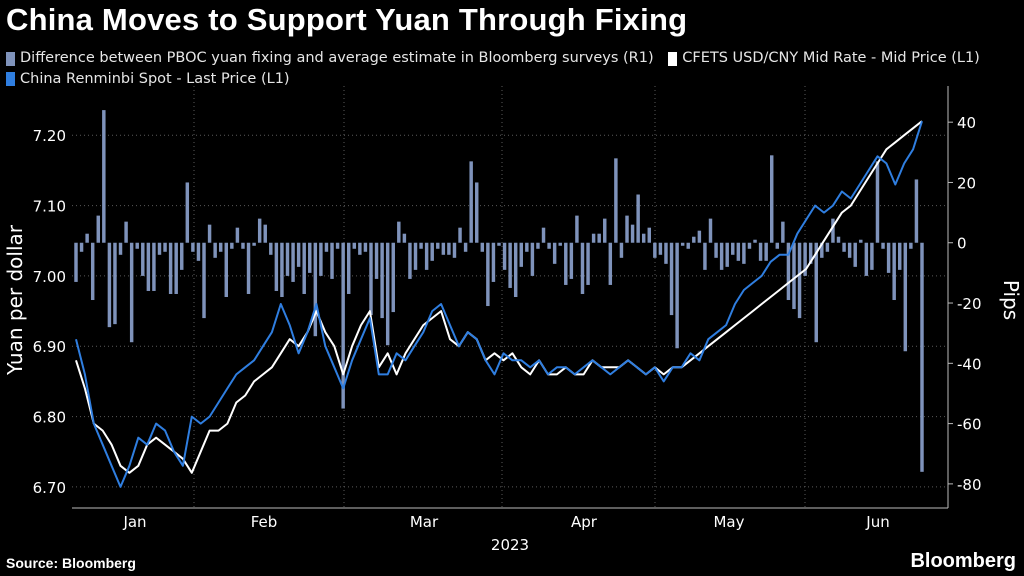  What do you see at coordinates (155, 78) in the screenshot?
I see `legend-label-renminbi-spot: China Renminbi Spot - Last Price (L1)` at bounding box center [155, 78].